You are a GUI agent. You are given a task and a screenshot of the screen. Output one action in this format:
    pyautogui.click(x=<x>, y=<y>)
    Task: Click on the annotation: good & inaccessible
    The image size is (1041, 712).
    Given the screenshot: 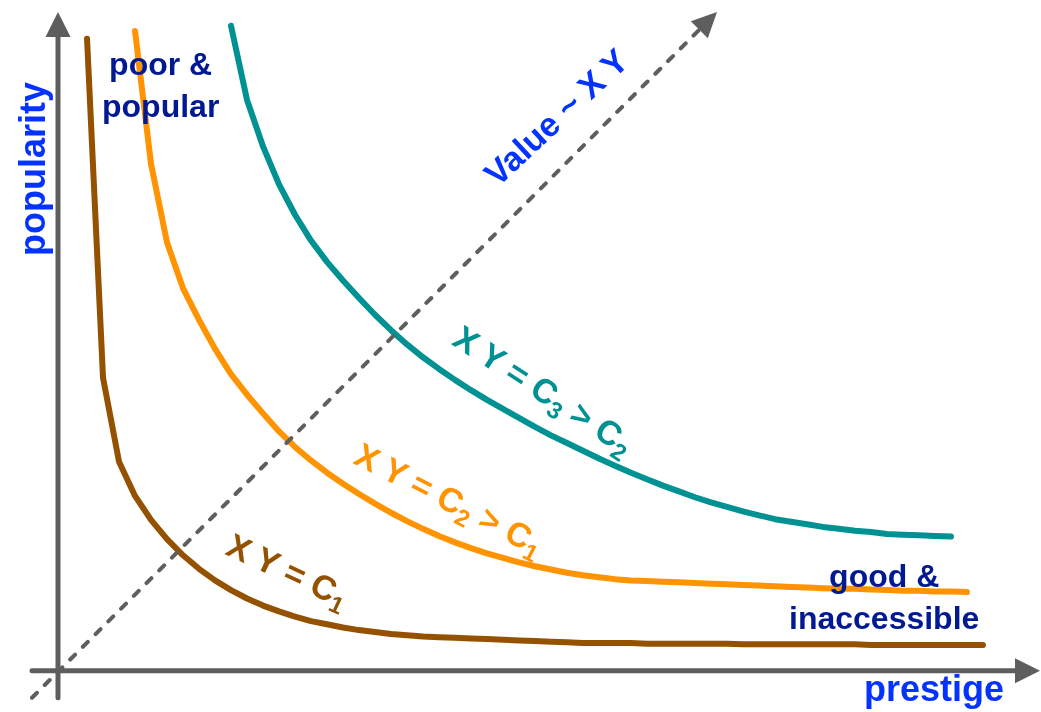 What is the action you would take?
    pyautogui.click(x=884, y=597)
    